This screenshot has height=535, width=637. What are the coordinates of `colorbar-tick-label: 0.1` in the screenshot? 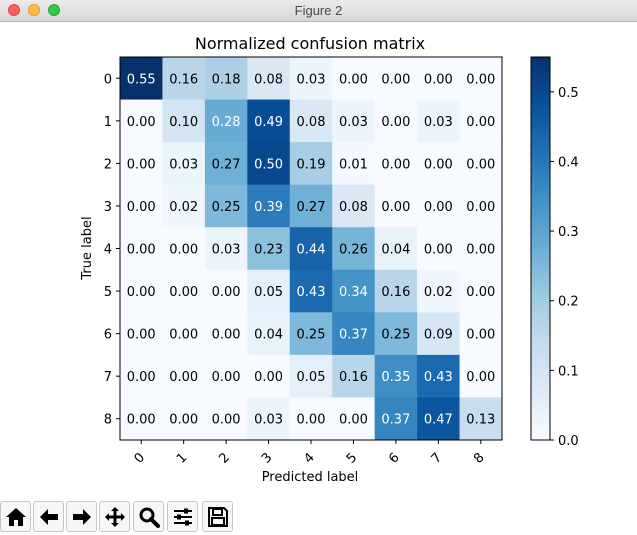 It's located at (568, 371).